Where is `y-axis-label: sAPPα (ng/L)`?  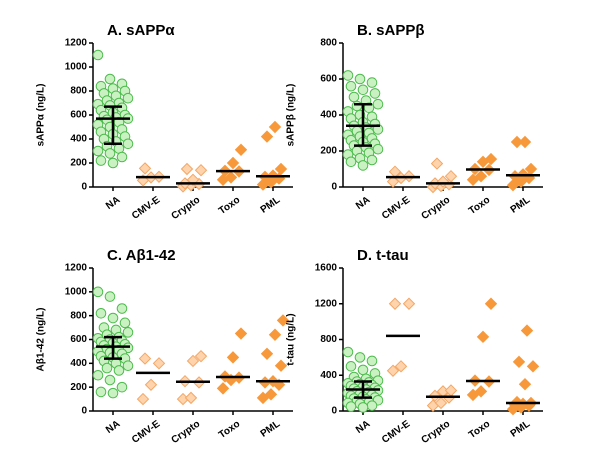
y-axis-label: sAPPα (ng/L) is located at coordinates (41, 115).